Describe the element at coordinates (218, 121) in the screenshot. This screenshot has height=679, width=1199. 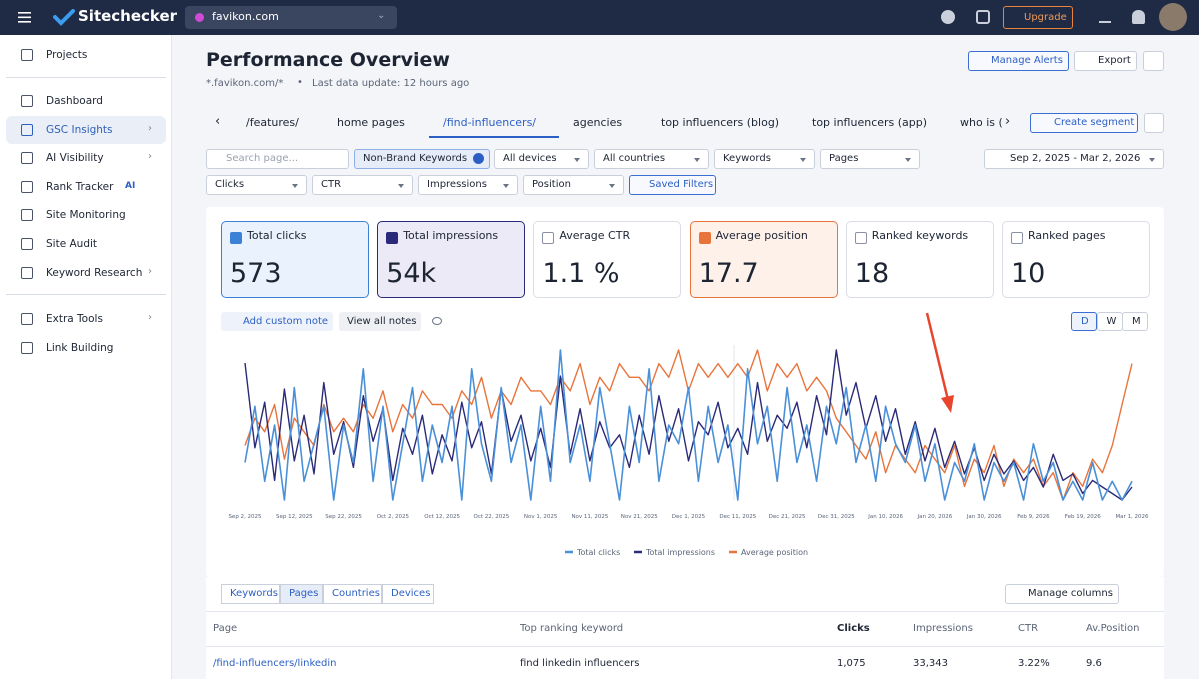
I see `tabs-prev: ‹` at that location.